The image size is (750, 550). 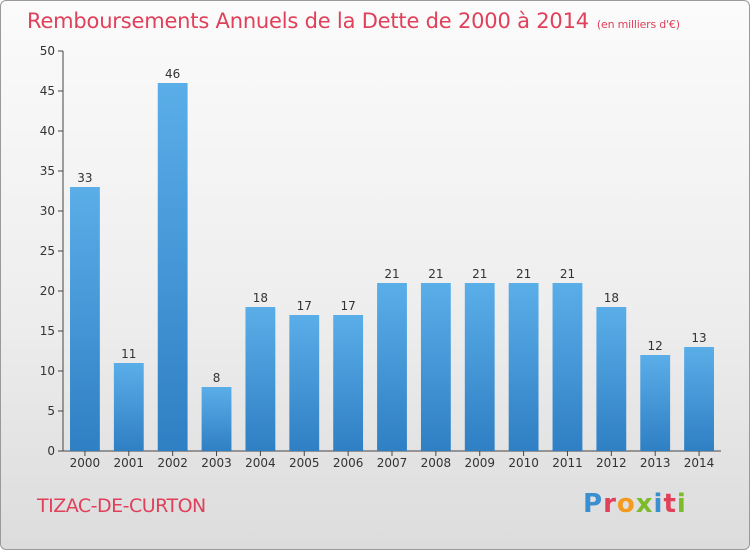 What do you see at coordinates (216, 463) in the screenshot?
I see `x-tick-label: 2003` at bounding box center [216, 463].